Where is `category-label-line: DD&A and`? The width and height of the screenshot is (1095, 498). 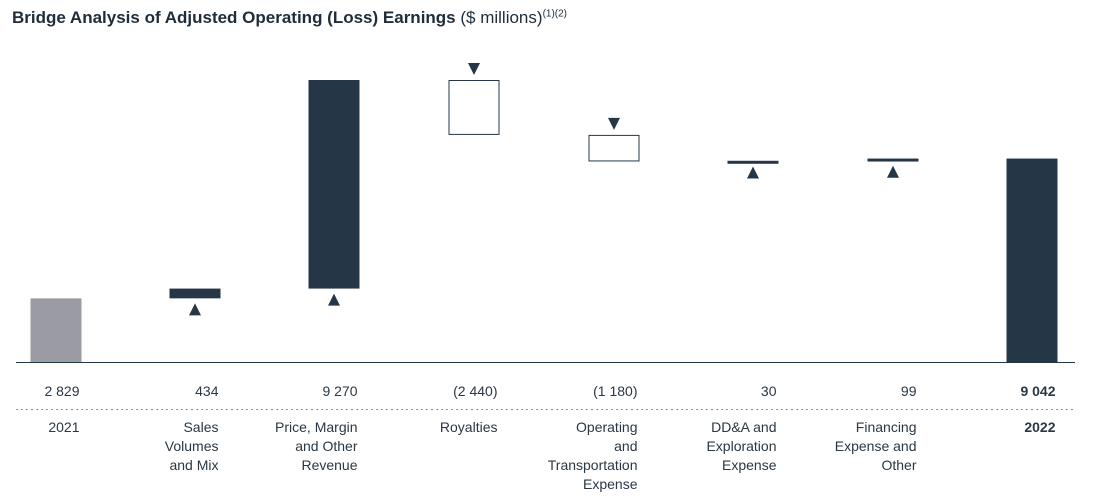
category-label-line: DD&A and is located at coordinates (743, 427).